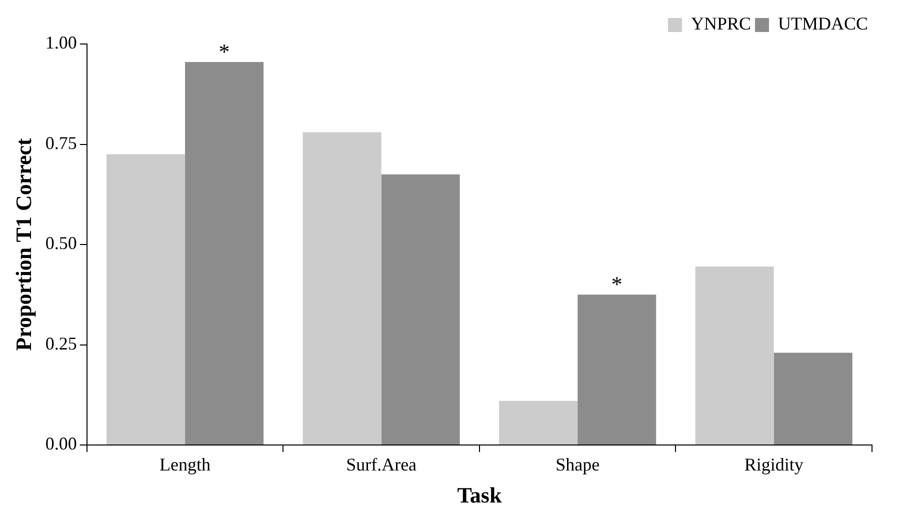 This screenshot has width=900, height=522. I want to click on x-tick-label: Shape, so click(578, 464).